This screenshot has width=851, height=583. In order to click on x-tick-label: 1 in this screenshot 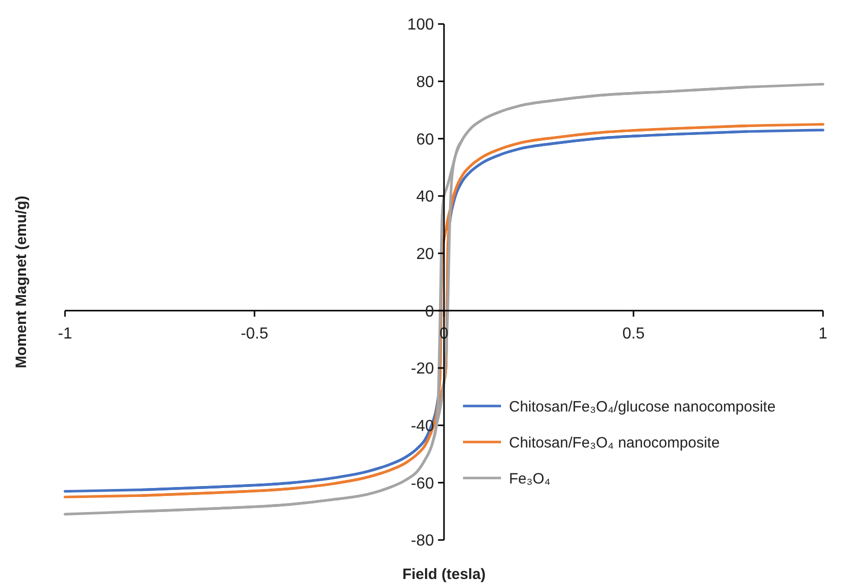, I will do `click(823, 334)`.